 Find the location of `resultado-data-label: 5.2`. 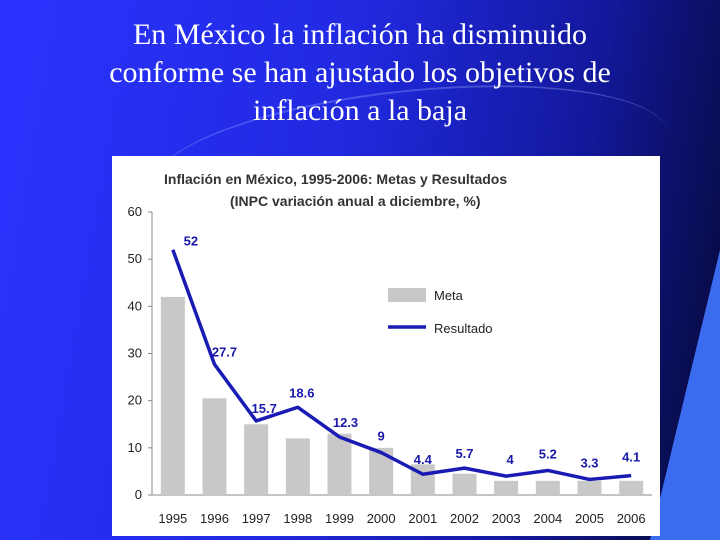

resultado-data-label: 5.2 is located at coordinates (548, 453).